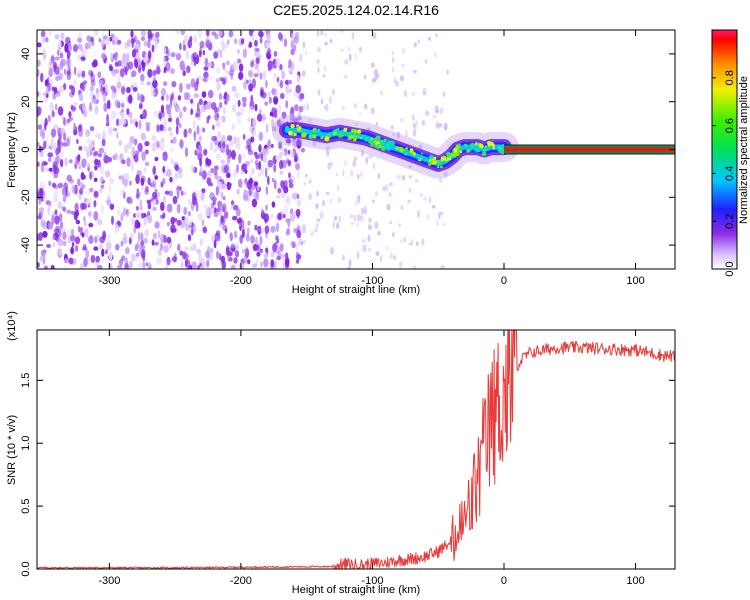 This screenshot has width=750, height=600. I want to click on bottom-y-tick-label: 0.0, so click(26, 568).